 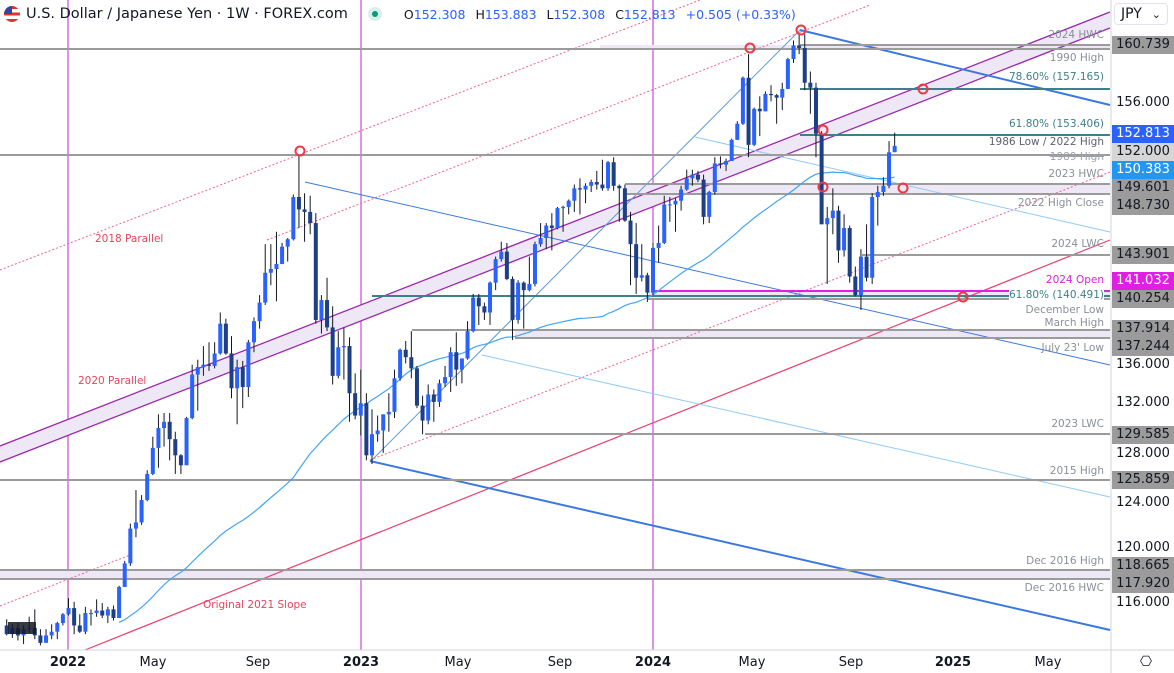 What do you see at coordinates (1143, 480) in the screenshot?
I see `badge-125-859: 125.859` at bounding box center [1143, 480].